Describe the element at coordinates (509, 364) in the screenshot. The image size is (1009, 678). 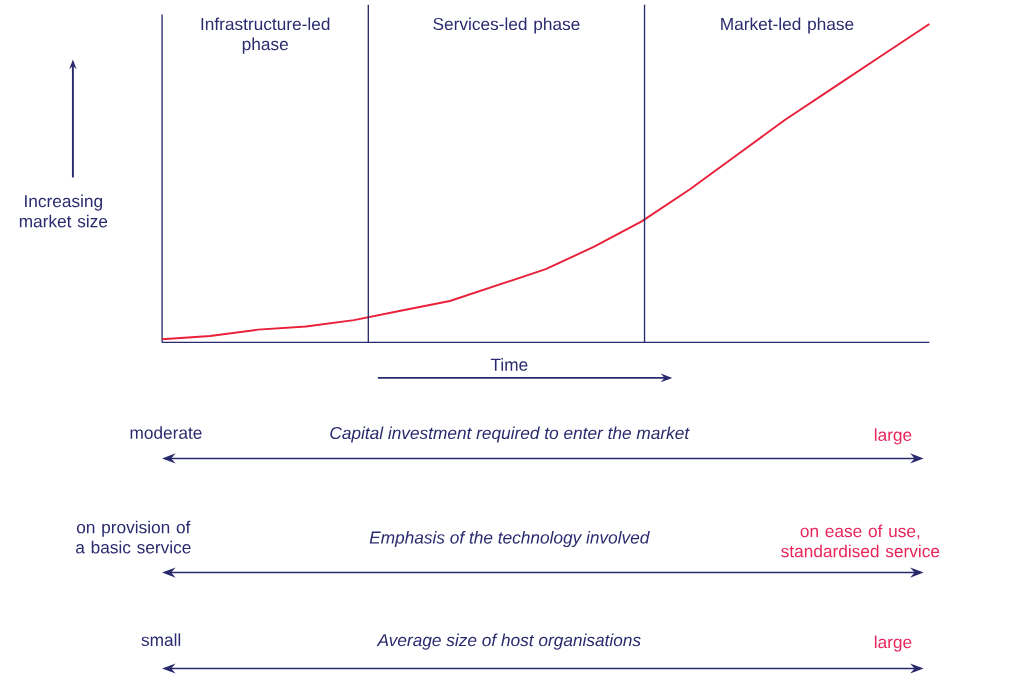
I see `x-axis-title: Time` at that location.